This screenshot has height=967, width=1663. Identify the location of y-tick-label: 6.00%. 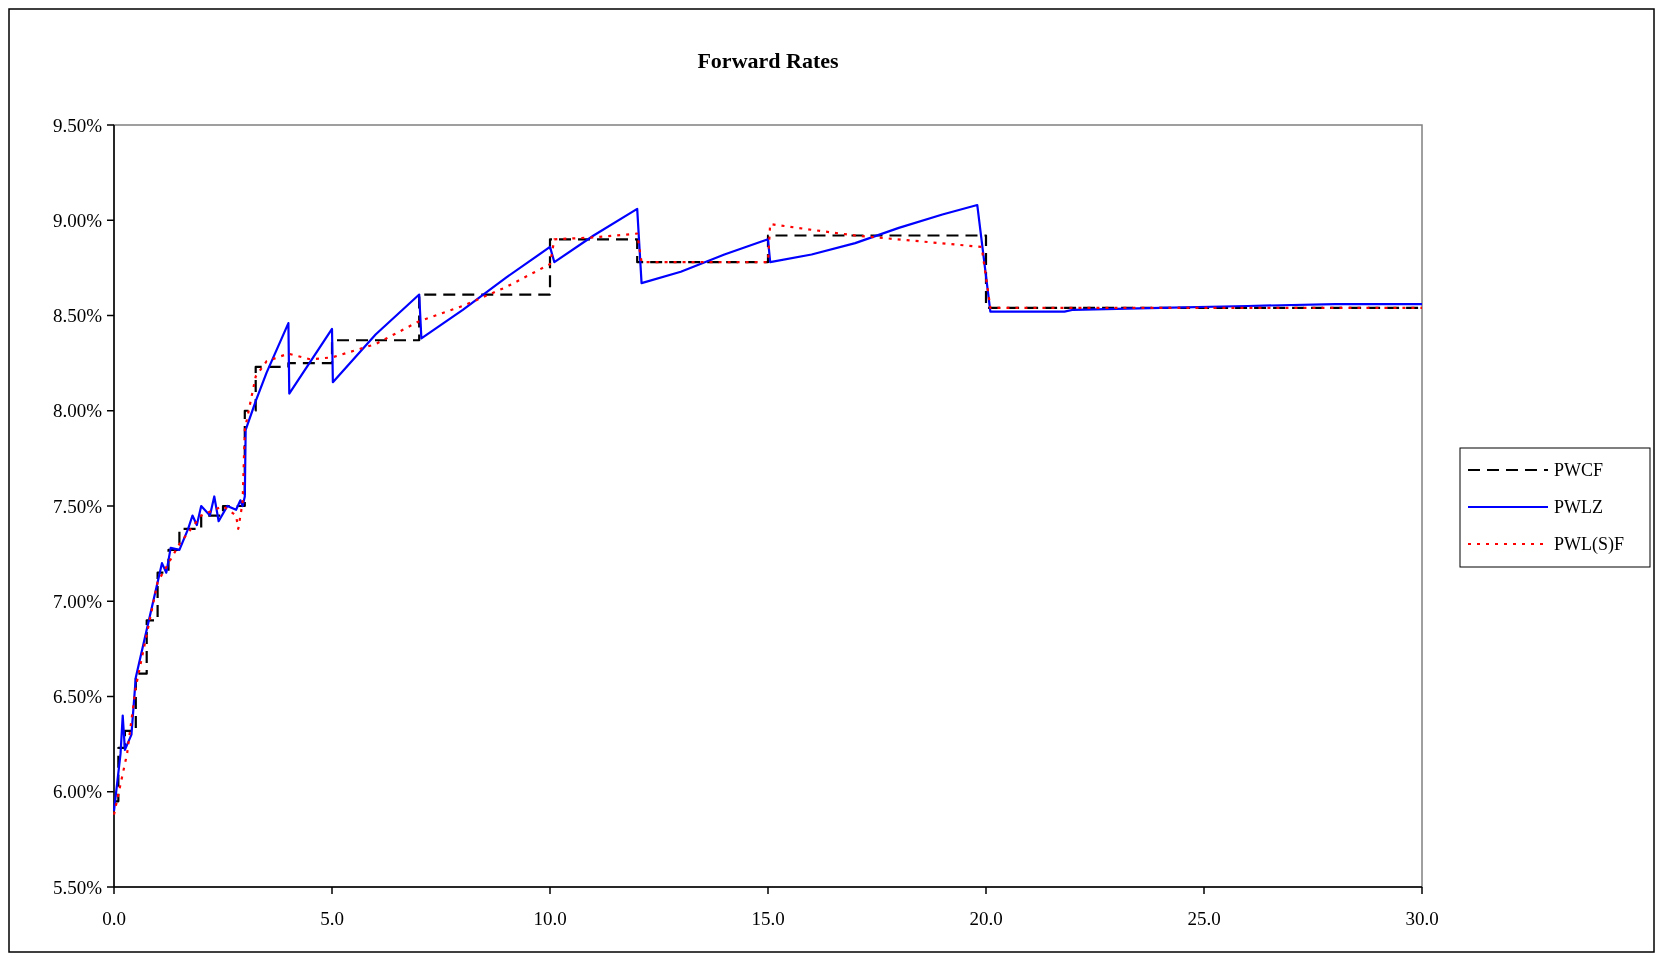
(77, 792).